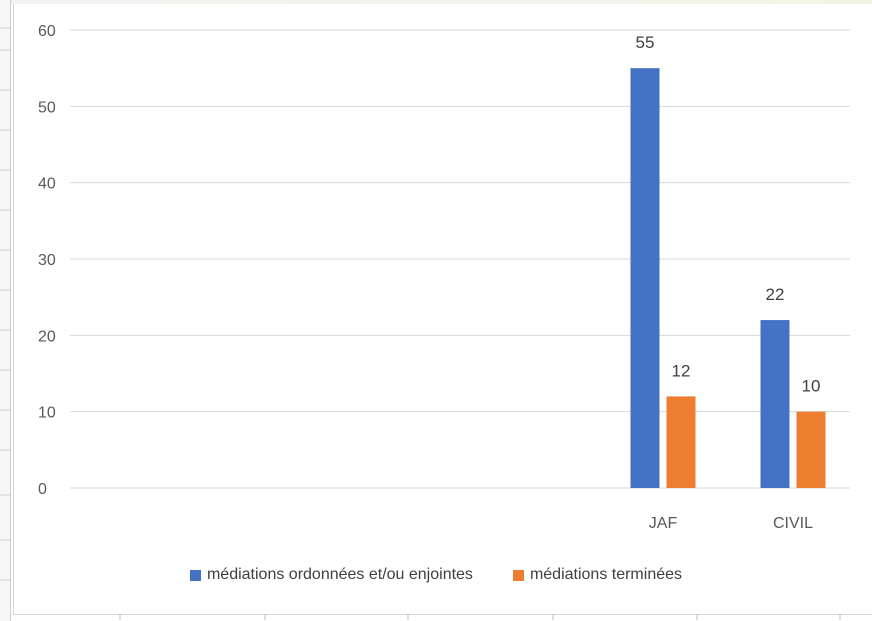 Image resolution: width=872 pixels, height=621 pixels. What do you see at coordinates (811, 386) in the screenshot?
I see `data-label: 10` at bounding box center [811, 386].